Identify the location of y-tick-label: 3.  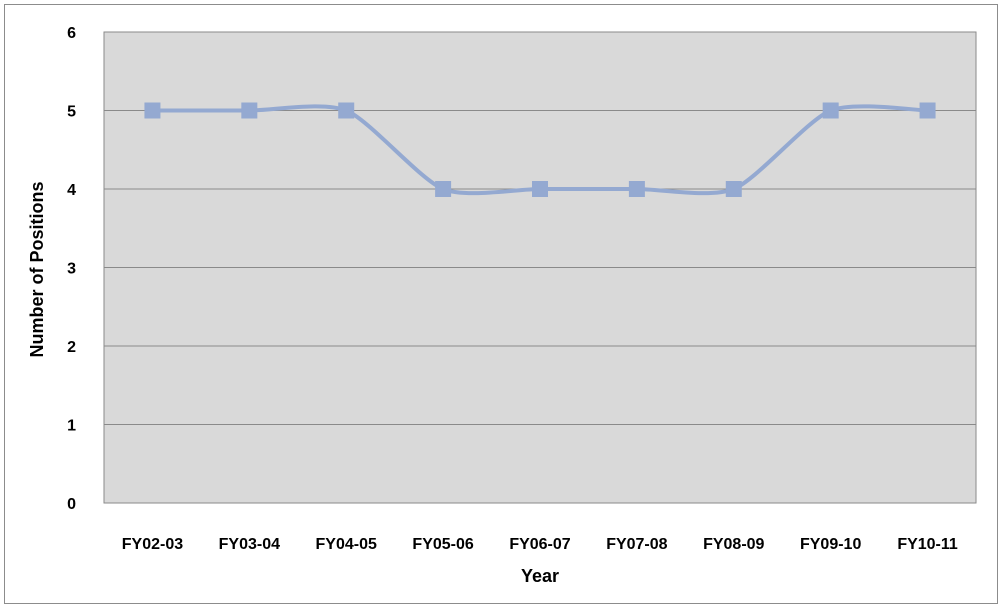
(71, 269).